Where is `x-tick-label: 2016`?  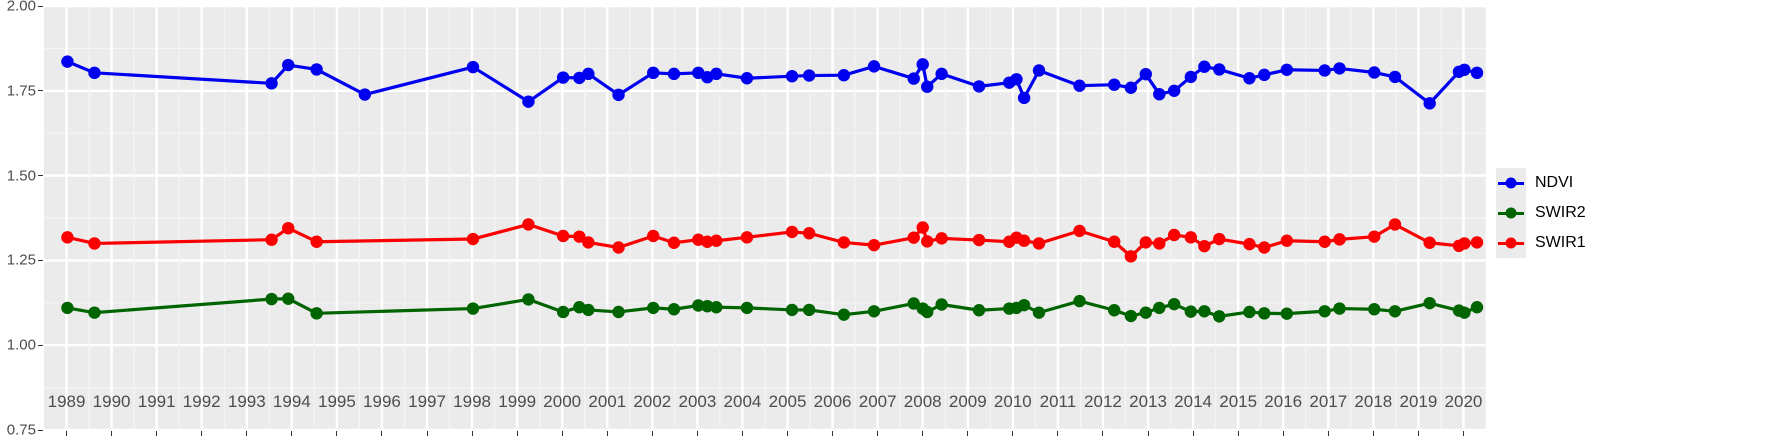
x-tick-label: 2016 is located at coordinates (1283, 401).